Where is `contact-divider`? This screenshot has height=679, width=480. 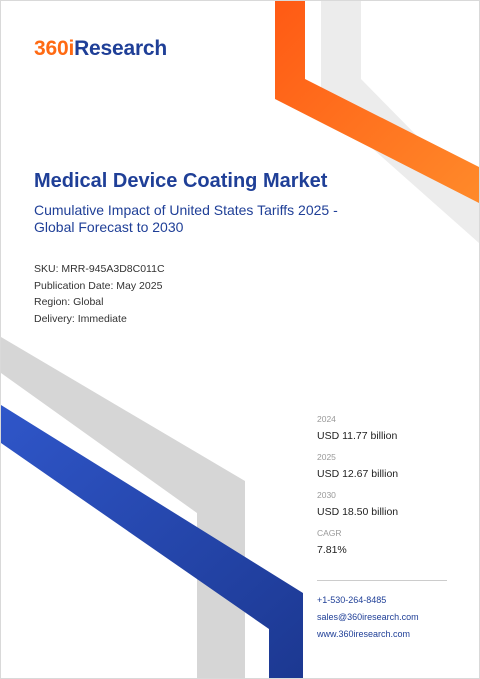
contact-divider is located at coordinates (382, 580).